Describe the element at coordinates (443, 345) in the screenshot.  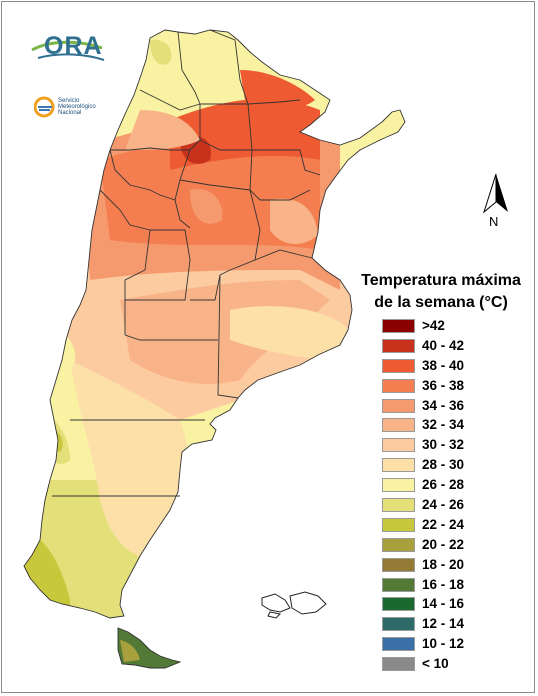
I see `legend-label: 40 - 42` at that location.